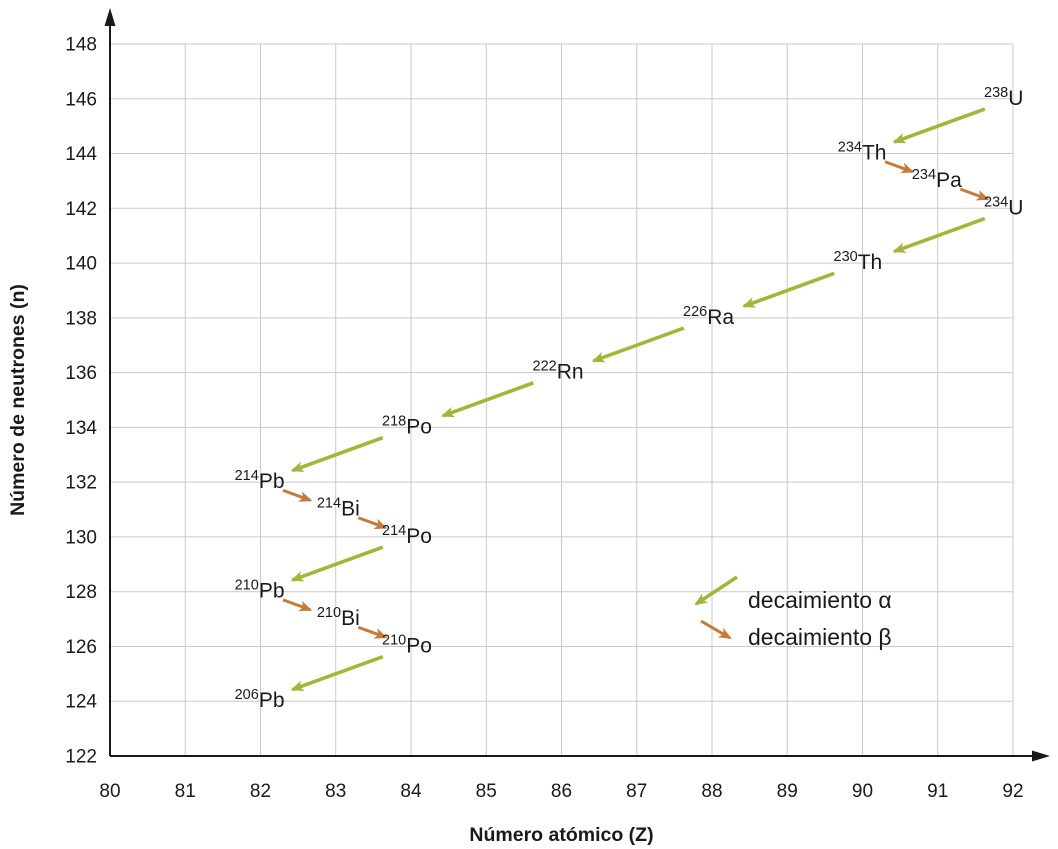 Image resolution: width=1058 pixels, height=849 pixels. I want to click on nuclide-label: 218Po, so click(407, 425).